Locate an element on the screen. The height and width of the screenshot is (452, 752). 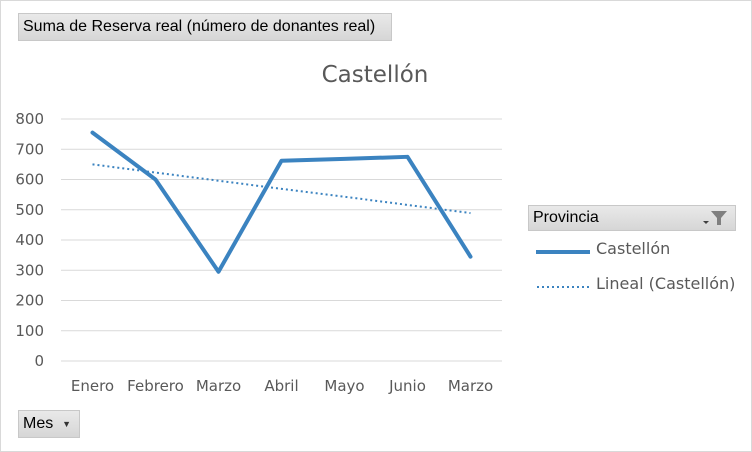
legend-item-castellon: Castellón is located at coordinates (636, 250).